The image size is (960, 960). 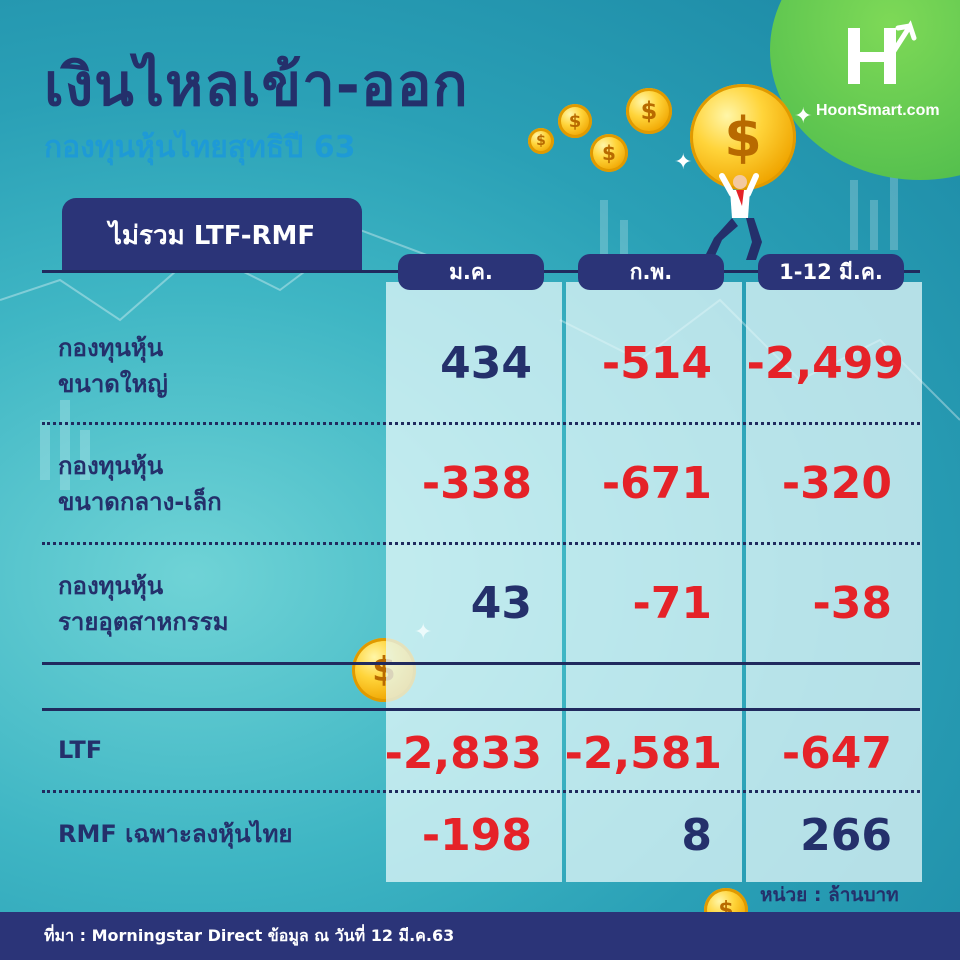 What do you see at coordinates (696, 835) in the screenshot?
I see `table-cell-value: 8` at bounding box center [696, 835].